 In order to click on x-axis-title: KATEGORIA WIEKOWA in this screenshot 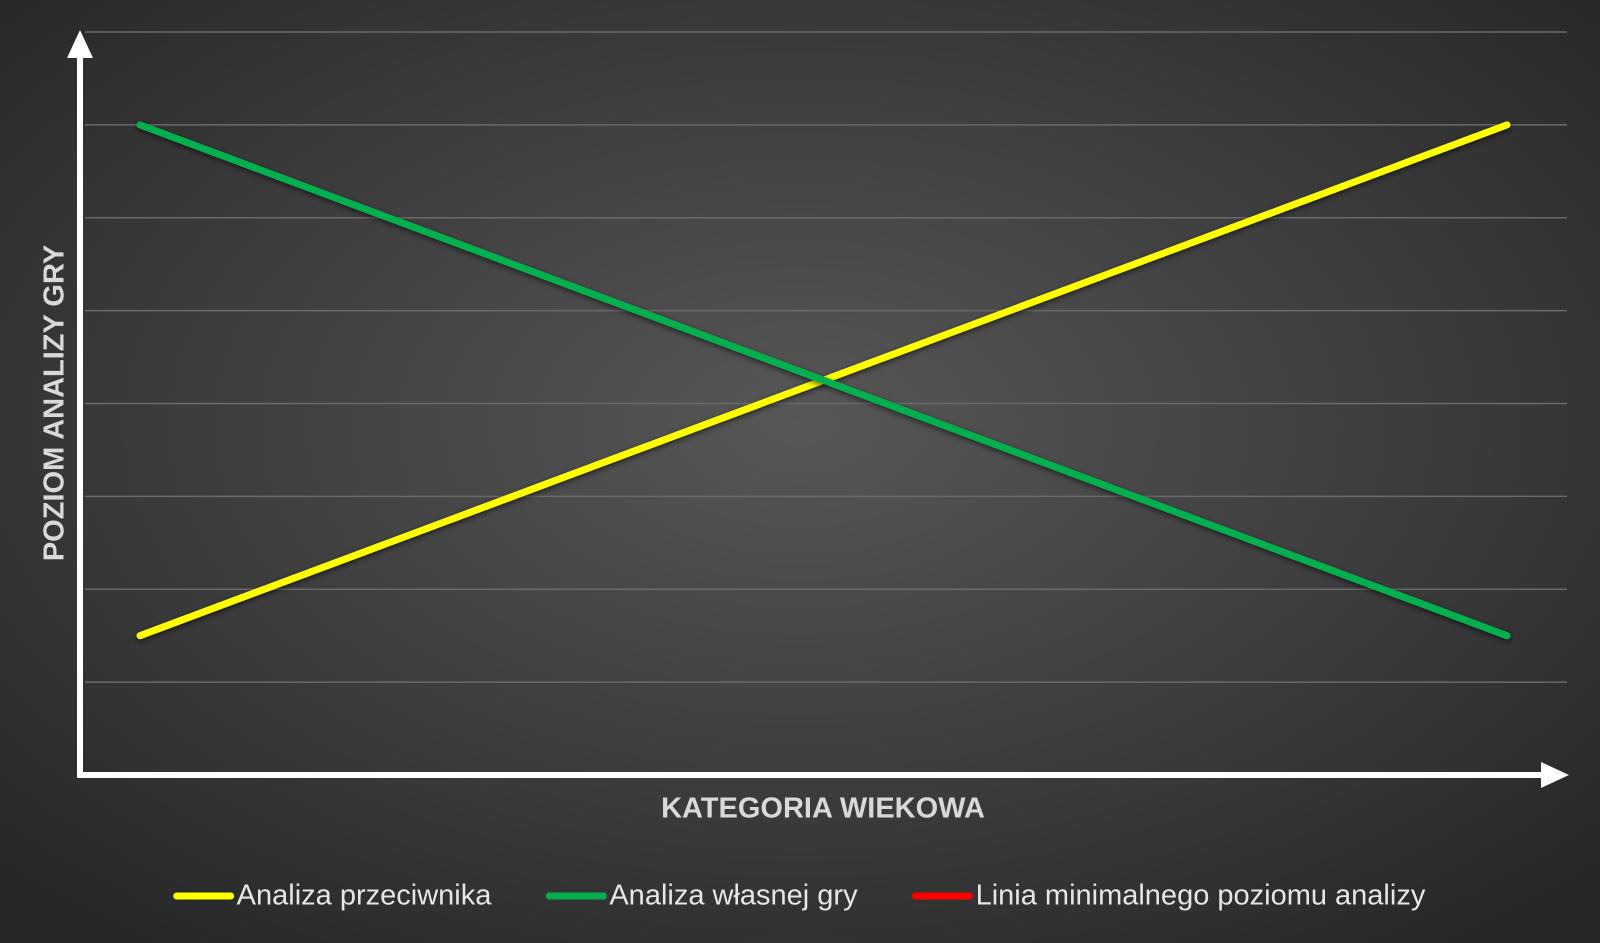, I will do `click(823, 809)`.